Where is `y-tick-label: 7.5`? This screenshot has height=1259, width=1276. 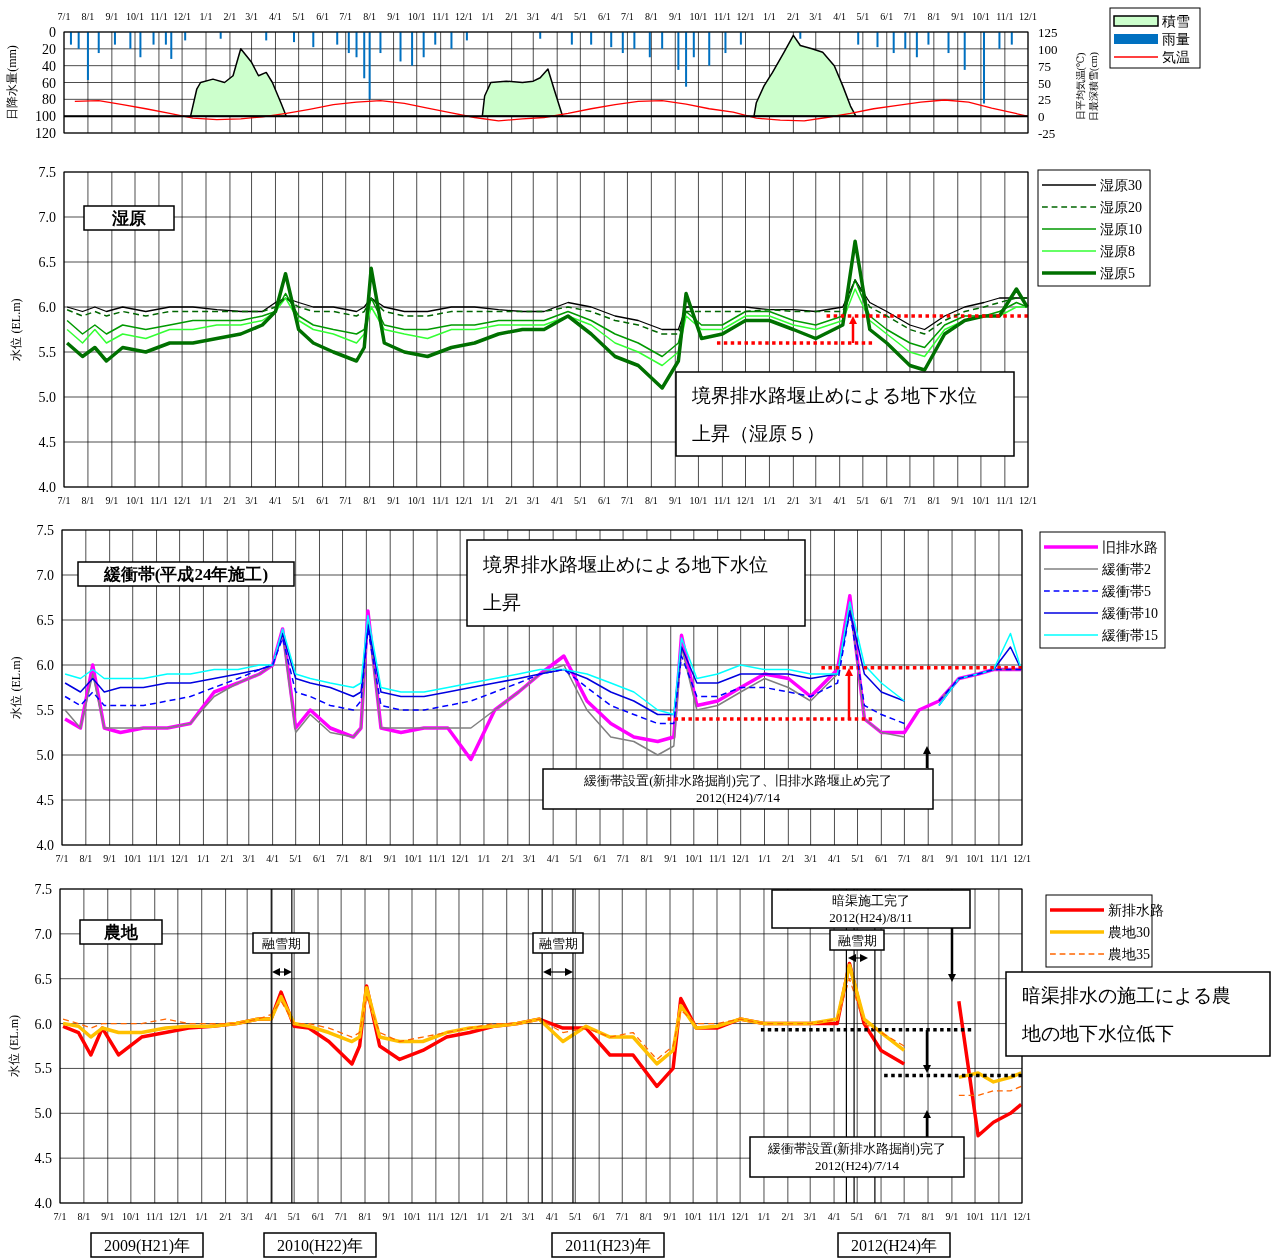 y-tick-label: 7.5 is located at coordinates (45, 530).